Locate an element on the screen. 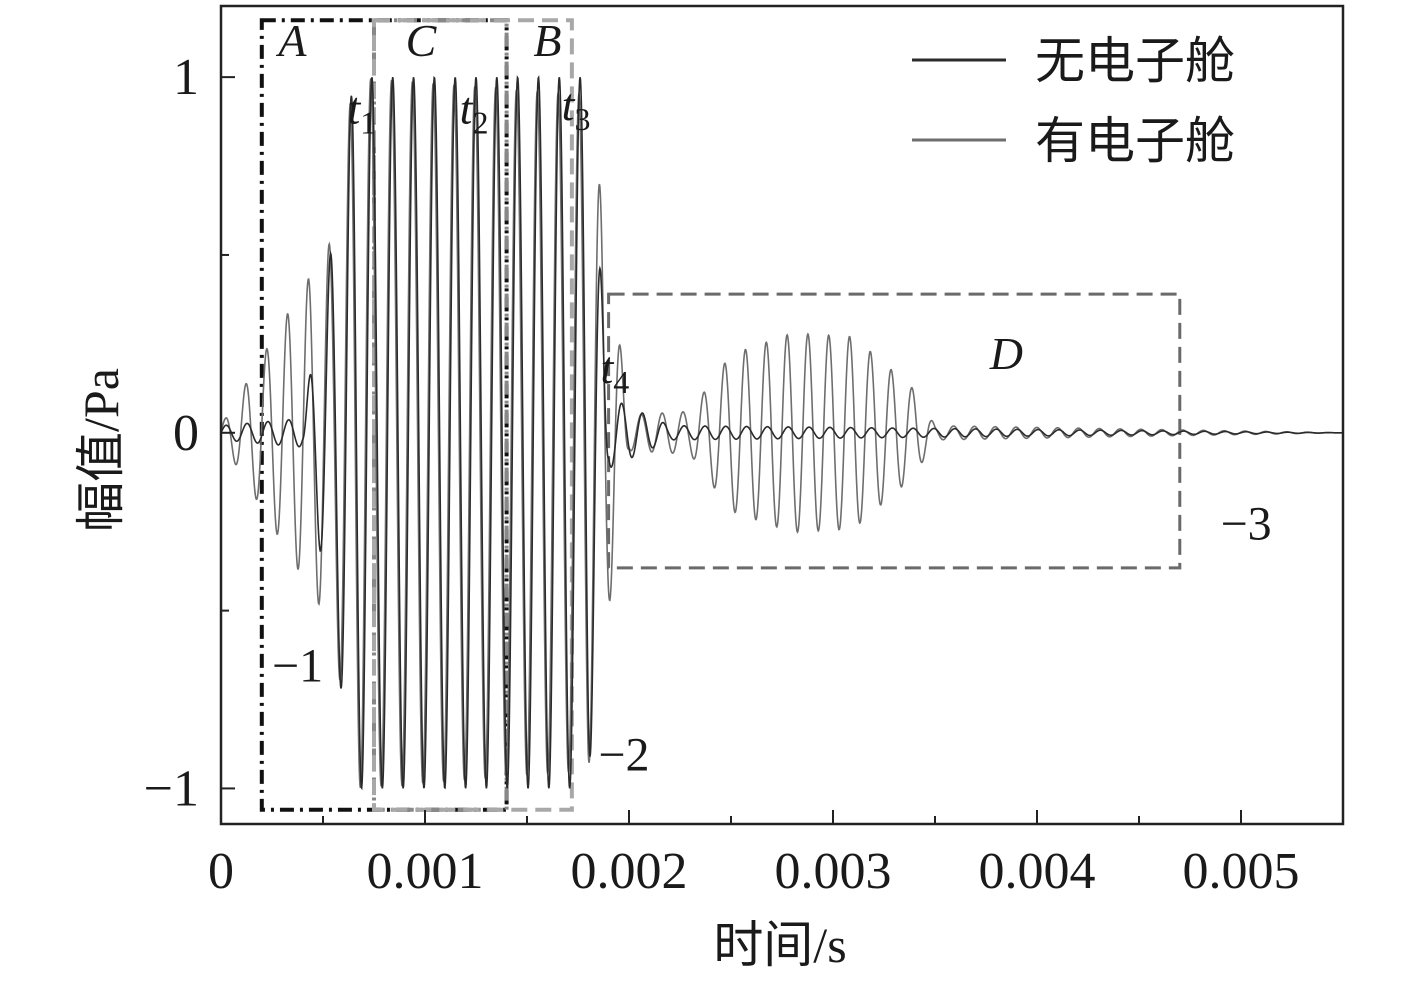 This screenshot has height=982, width=1417. y-tick-label: −1 is located at coordinates (171, 788).